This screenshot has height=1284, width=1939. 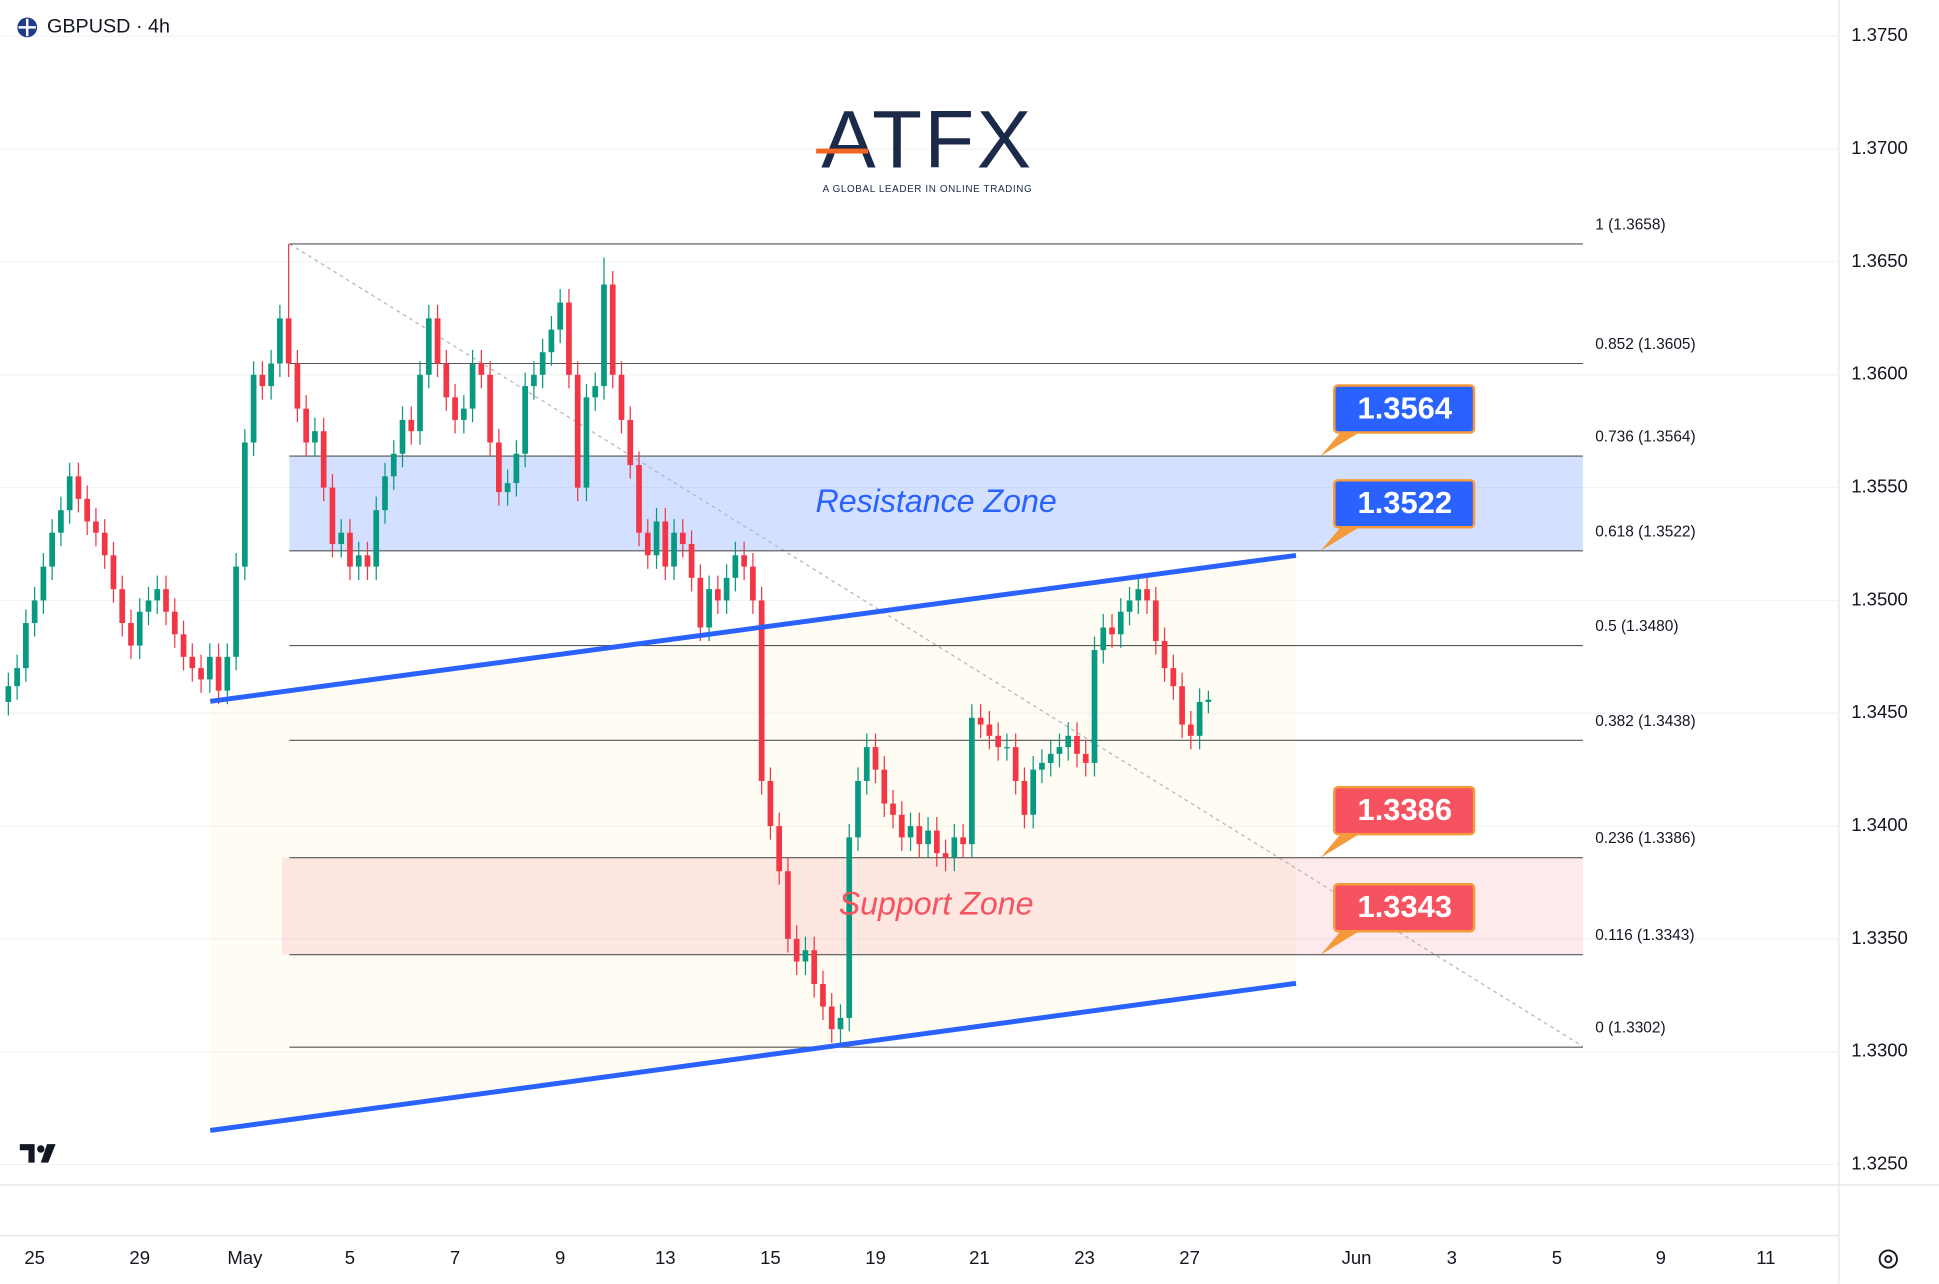 I want to click on settings-icon-center, so click(x=1888, y=1259).